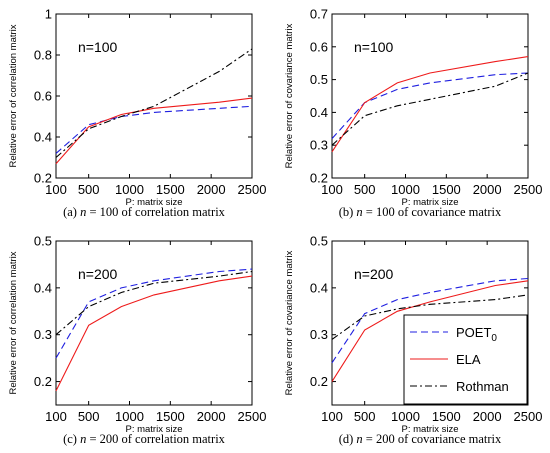 Image resolution: width=550 pixels, height=453 pixels. I want to click on legend-label-ela: ELA, so click(468, 359).